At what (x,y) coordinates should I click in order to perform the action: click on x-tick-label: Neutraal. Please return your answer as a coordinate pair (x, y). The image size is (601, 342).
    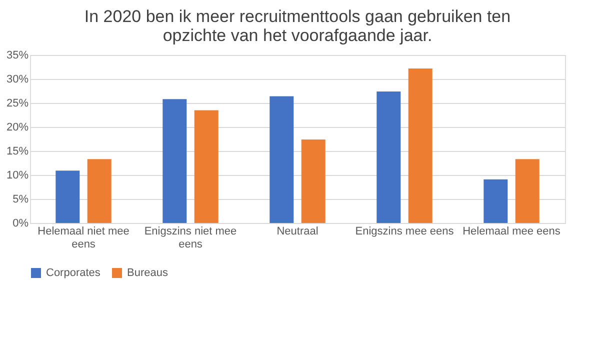
    Looking at the image, I should click on (297, 232).